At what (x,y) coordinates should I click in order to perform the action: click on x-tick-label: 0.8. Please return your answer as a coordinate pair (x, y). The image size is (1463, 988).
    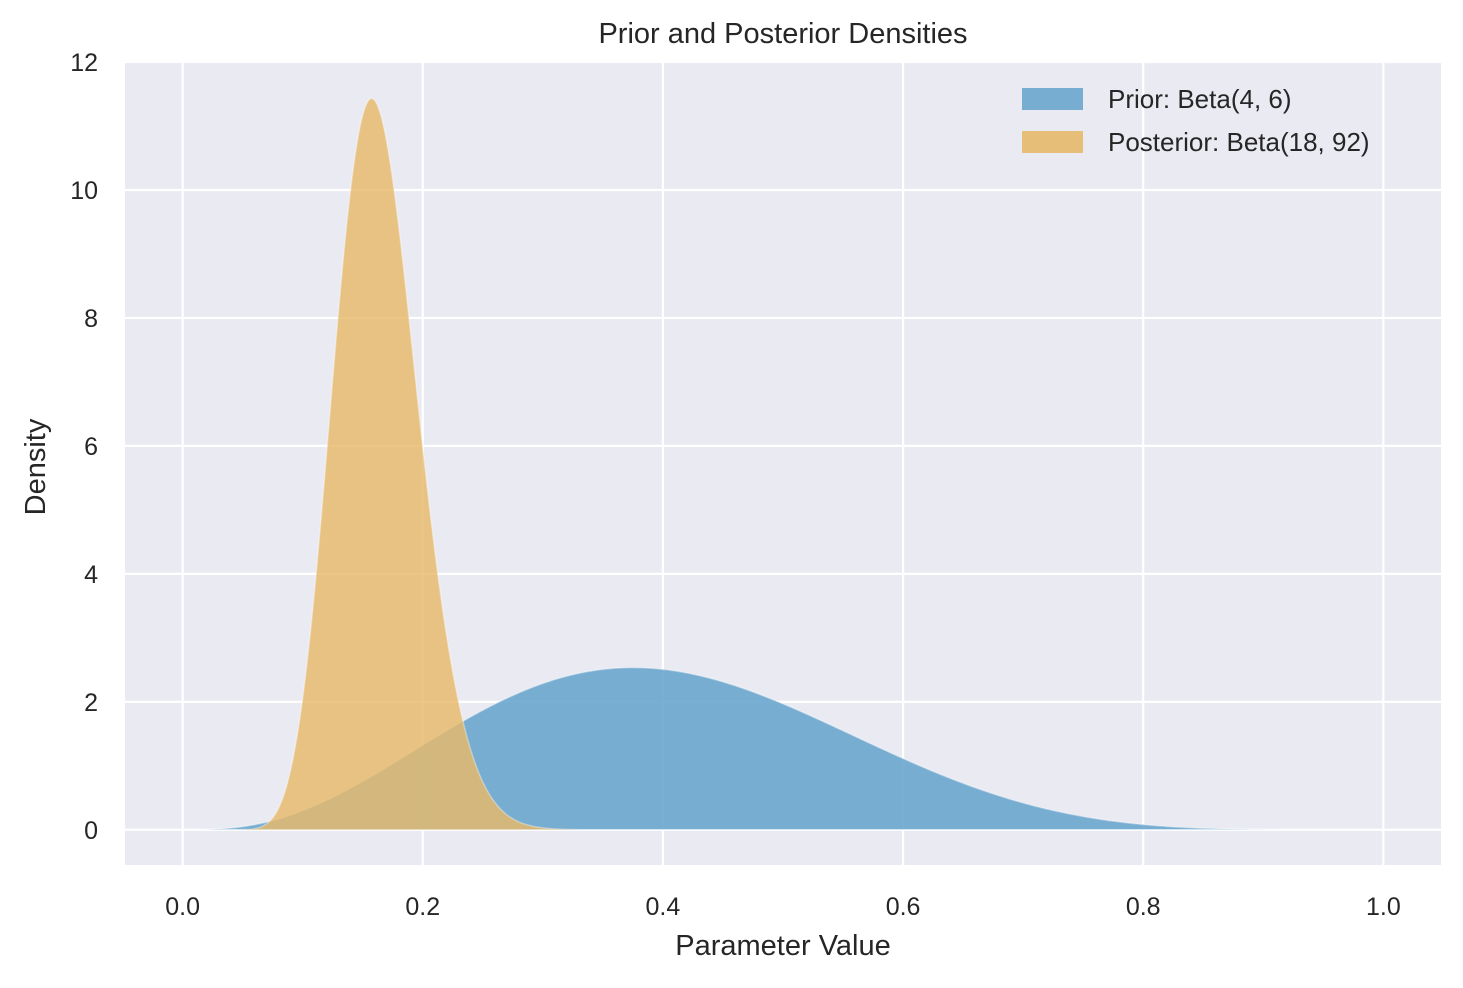
    Looking at the image, I should click on (1143, 907).